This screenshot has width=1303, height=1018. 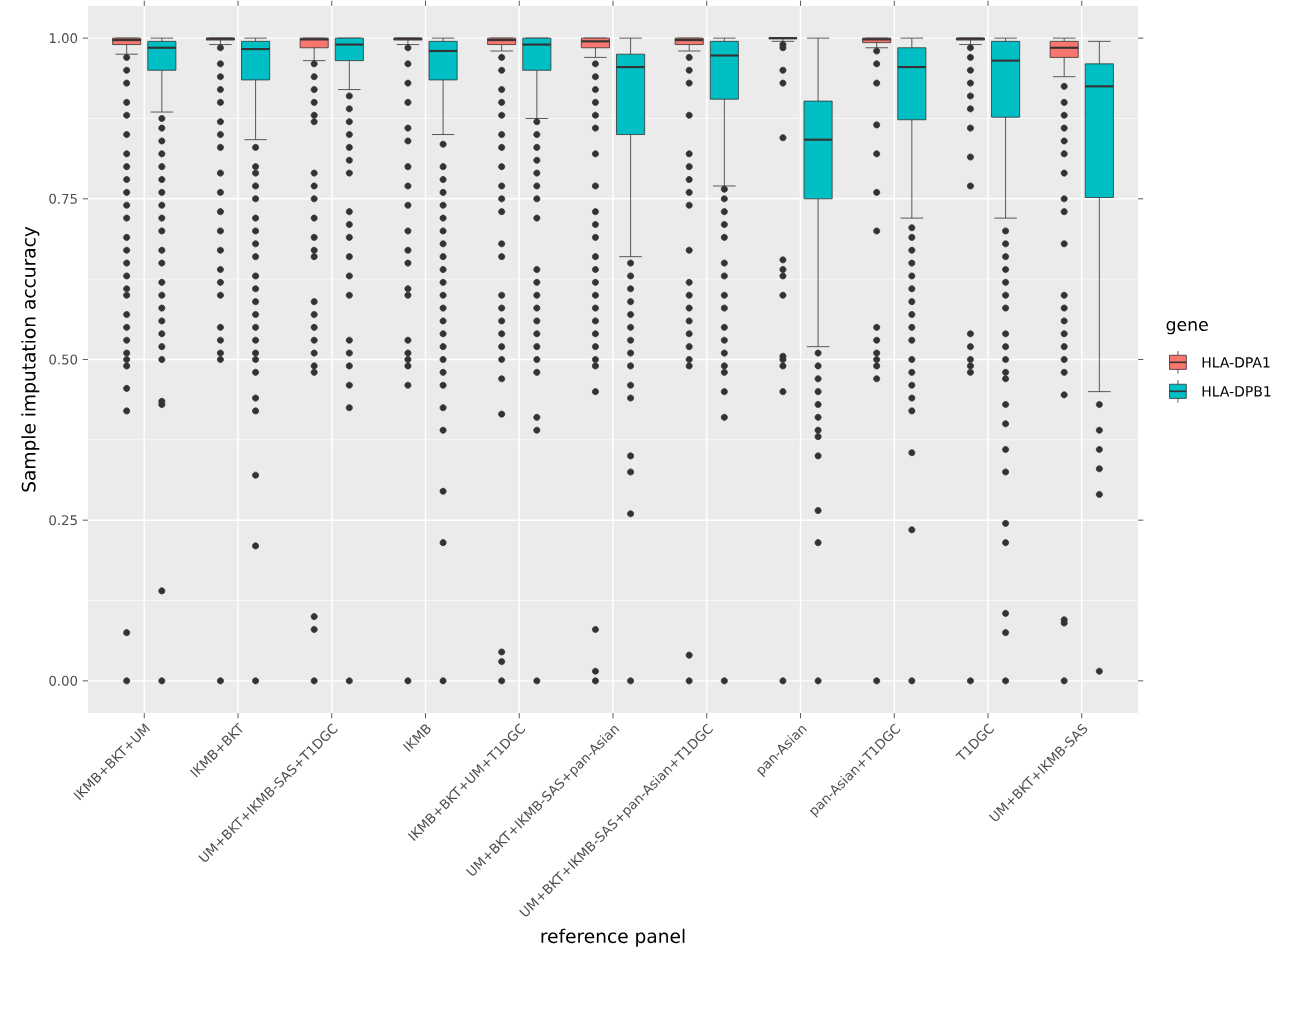 What do you see at coordinates (1236, 391) in the screenshot?
I see `legend-label: HLA-DPB1` at bounding box center [1236, 391].